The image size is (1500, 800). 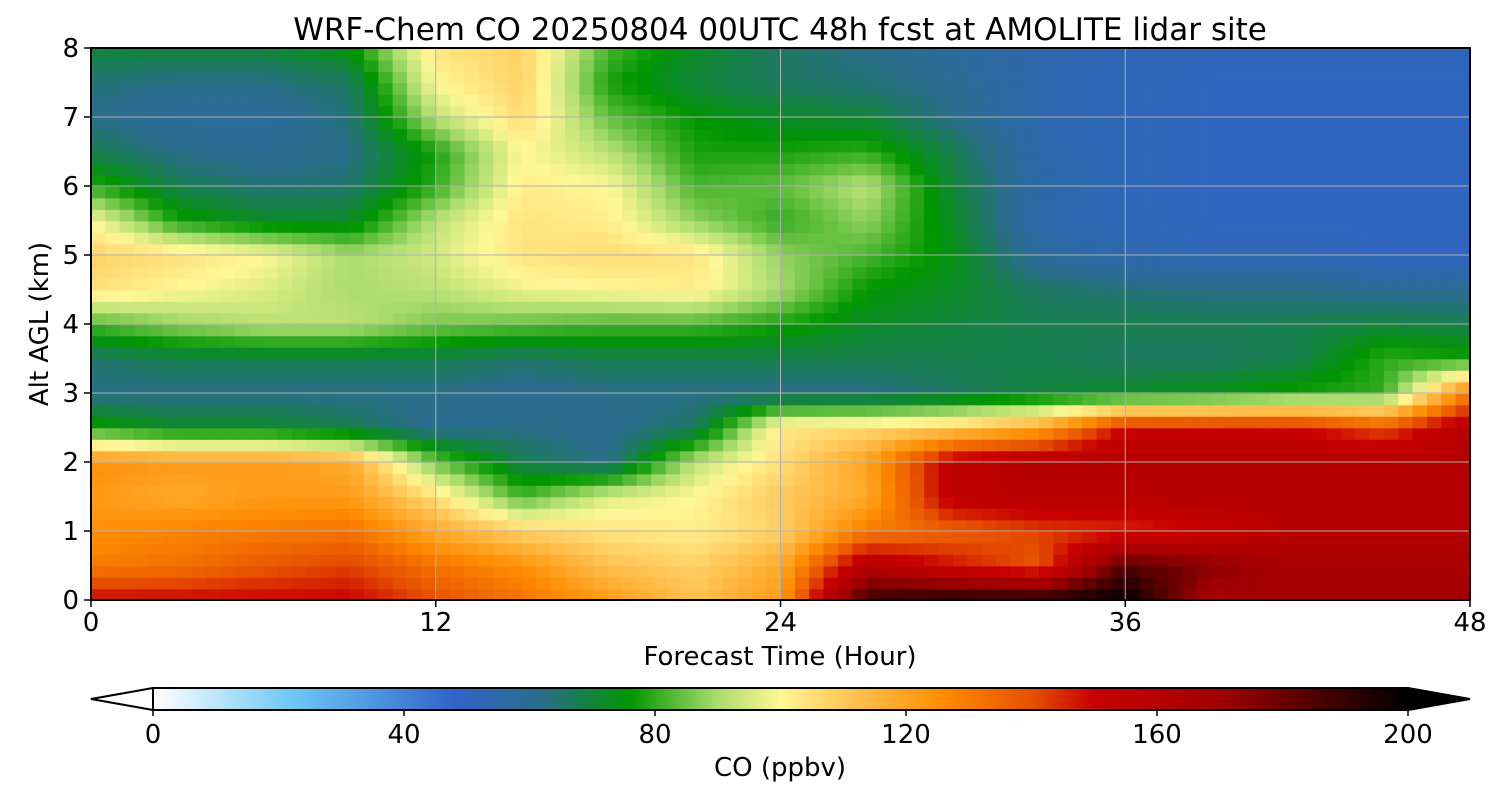 What do you see at coordinates (780, 699) in the screenshot?
I see `colorbar-bar` at bounding box center [780, 699].